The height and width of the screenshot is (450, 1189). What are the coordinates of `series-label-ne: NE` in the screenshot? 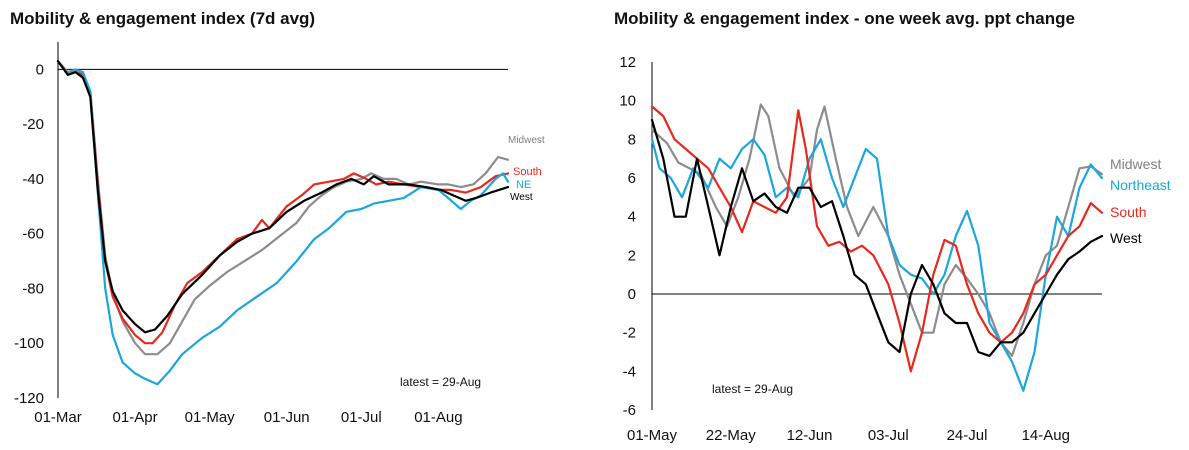 It's located at (523, 185).